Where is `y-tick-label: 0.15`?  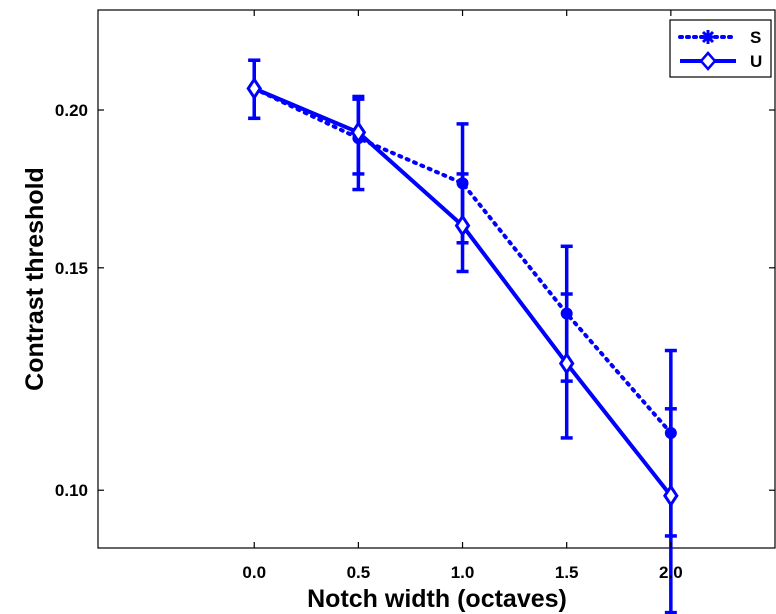 y-tick-label: 0.15 is located at coordinates (71, 268).